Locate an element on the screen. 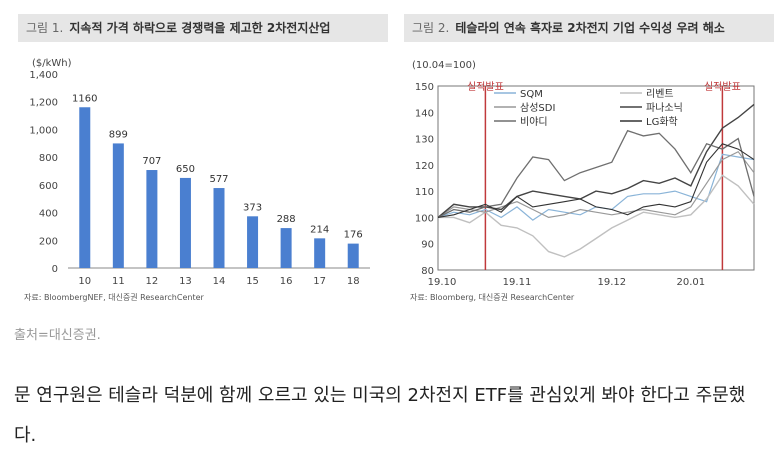 This screenshot has height=463, width=775. y-tick-label: 130 is located at coordinates (424, 140).